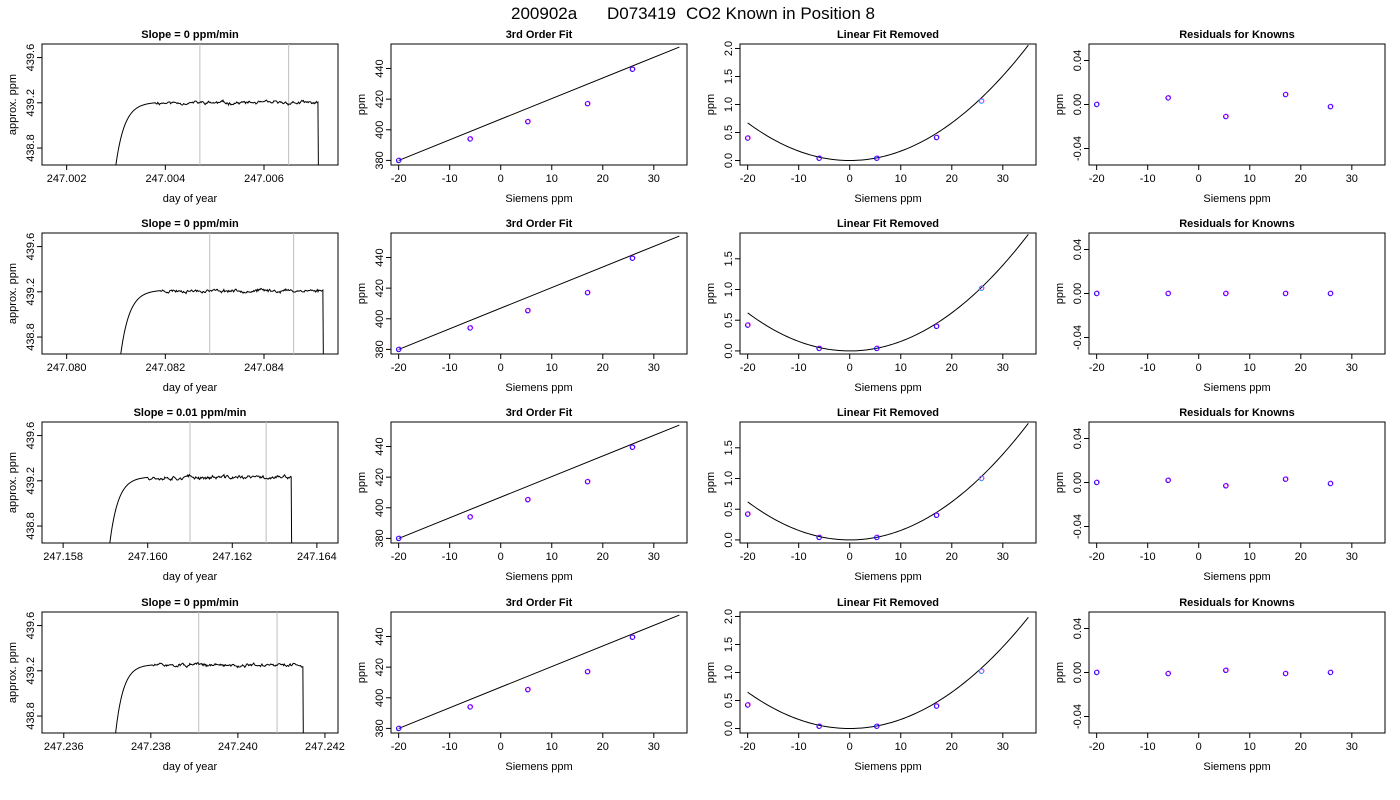  I want to click on x-tick-label: 247.162, so click(232, 557).